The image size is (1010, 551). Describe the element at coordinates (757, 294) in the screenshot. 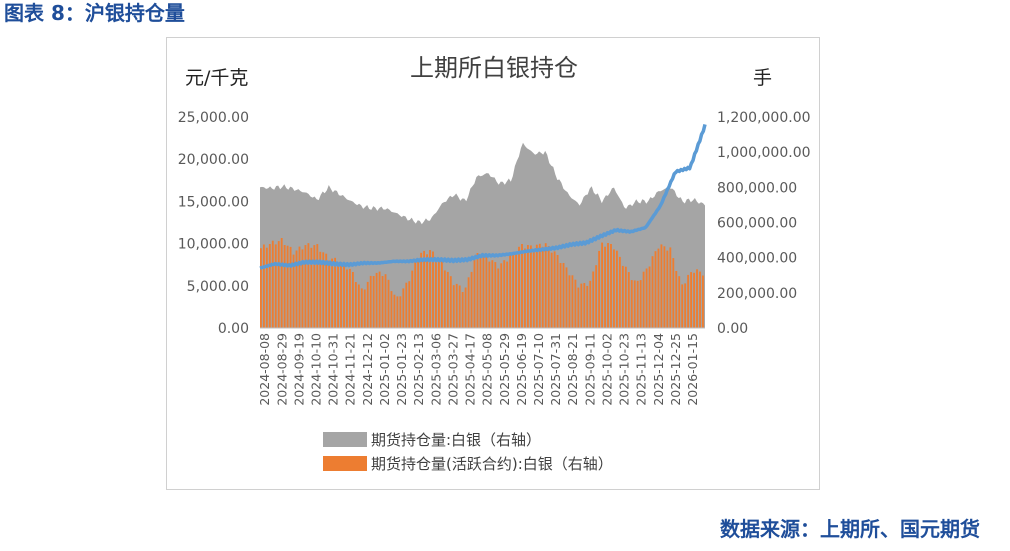

I see `right-tick-label: 200,000.00` at that location.